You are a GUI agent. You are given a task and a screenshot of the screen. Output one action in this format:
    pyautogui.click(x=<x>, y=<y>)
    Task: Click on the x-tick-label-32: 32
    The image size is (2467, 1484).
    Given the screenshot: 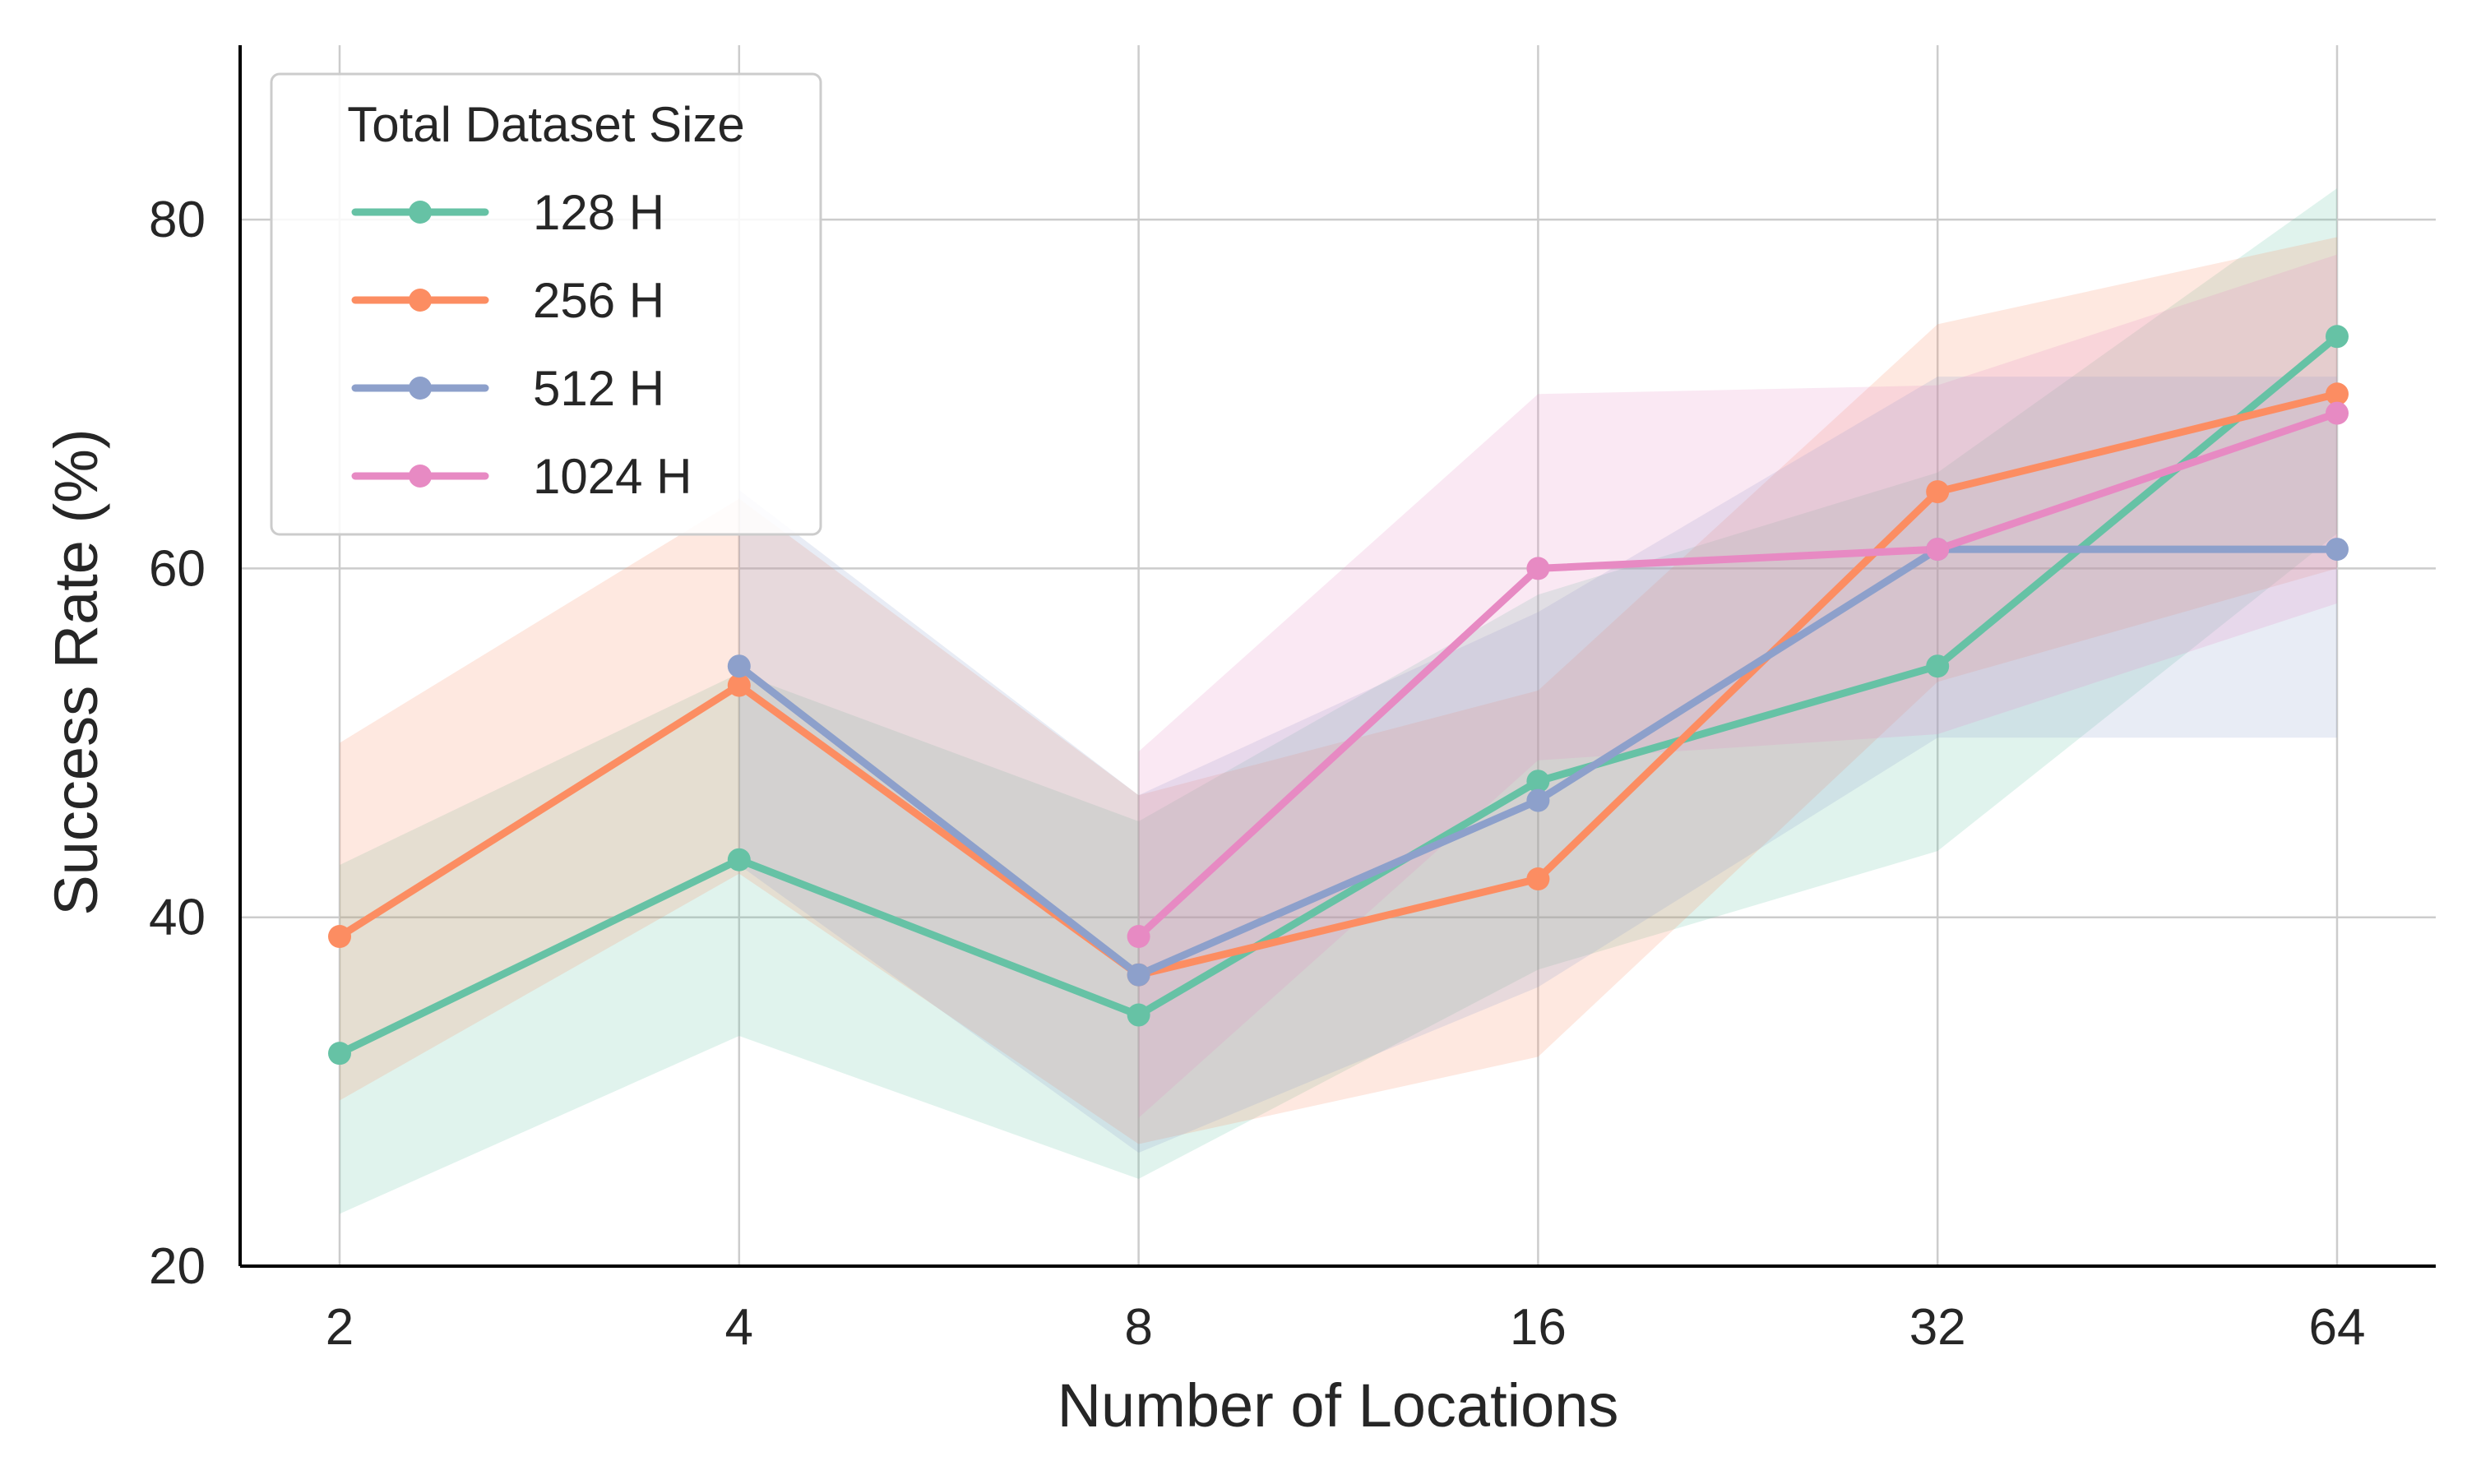 What is the action you would take?
    pyautogui.click(x=1937, y=1328)
    